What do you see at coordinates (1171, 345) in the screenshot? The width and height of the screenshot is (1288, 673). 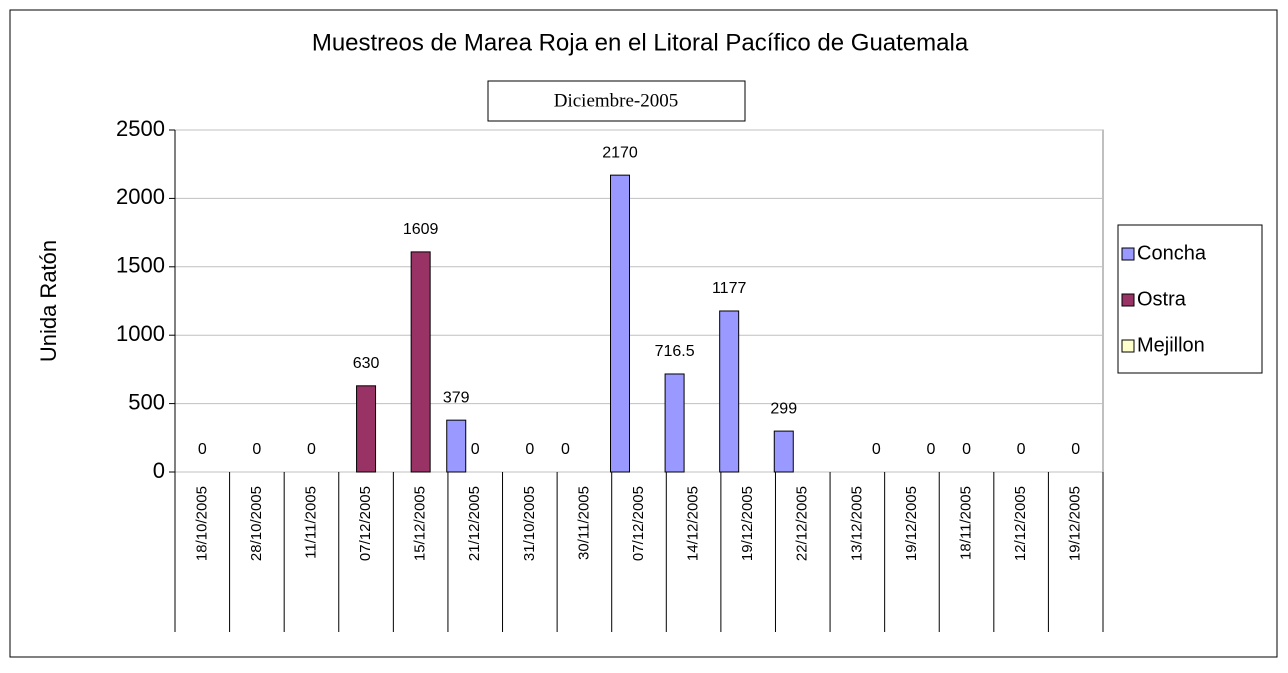 I see `legend-label: Mejillon` at bounding box center [1171, 345].